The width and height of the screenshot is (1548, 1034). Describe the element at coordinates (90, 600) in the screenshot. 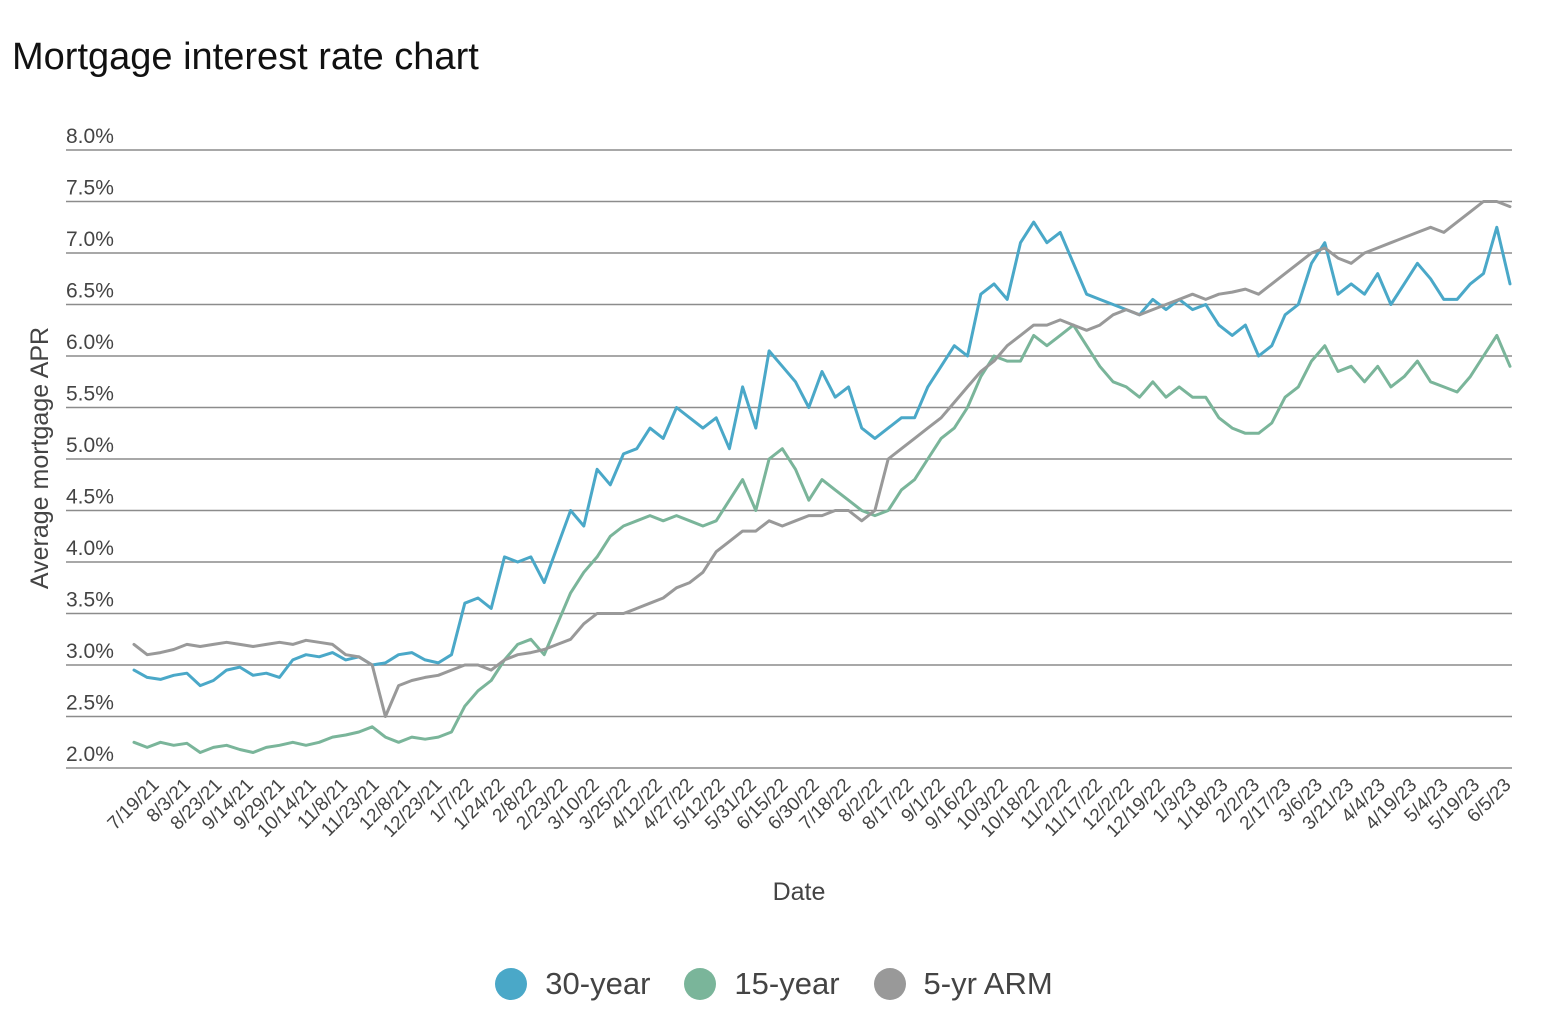

I see `y-tick-label: 3.5%` at that location.